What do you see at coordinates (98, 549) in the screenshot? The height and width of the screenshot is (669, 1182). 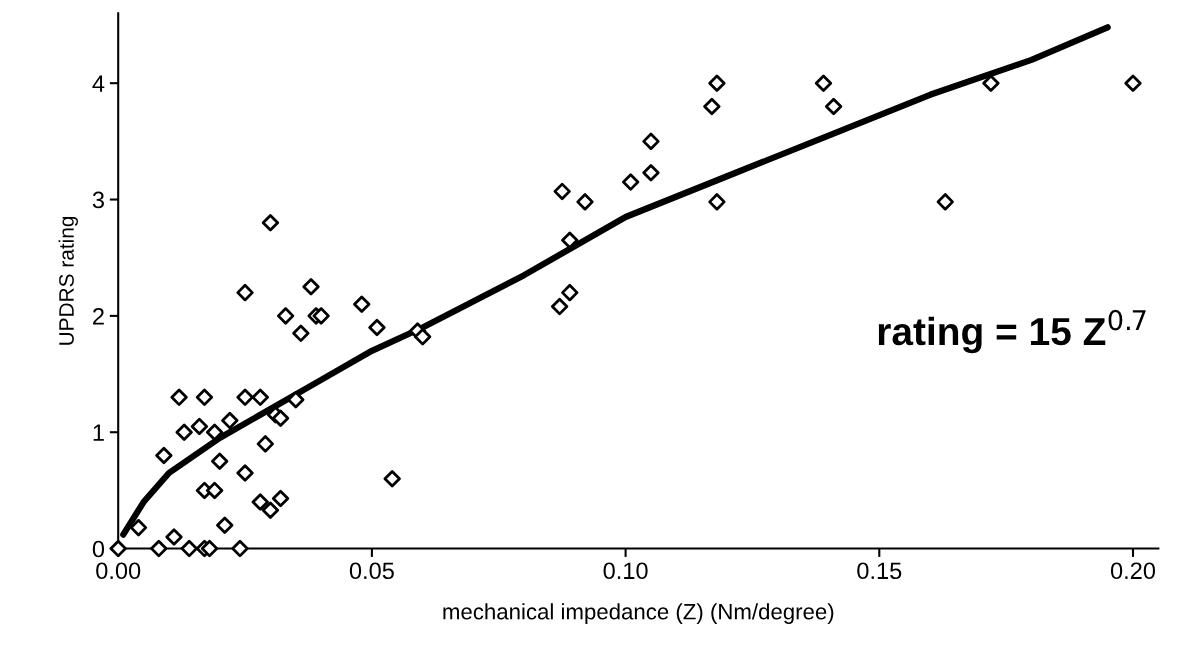 I see `y-tick-label: 0` at bounding box center [98, 549].